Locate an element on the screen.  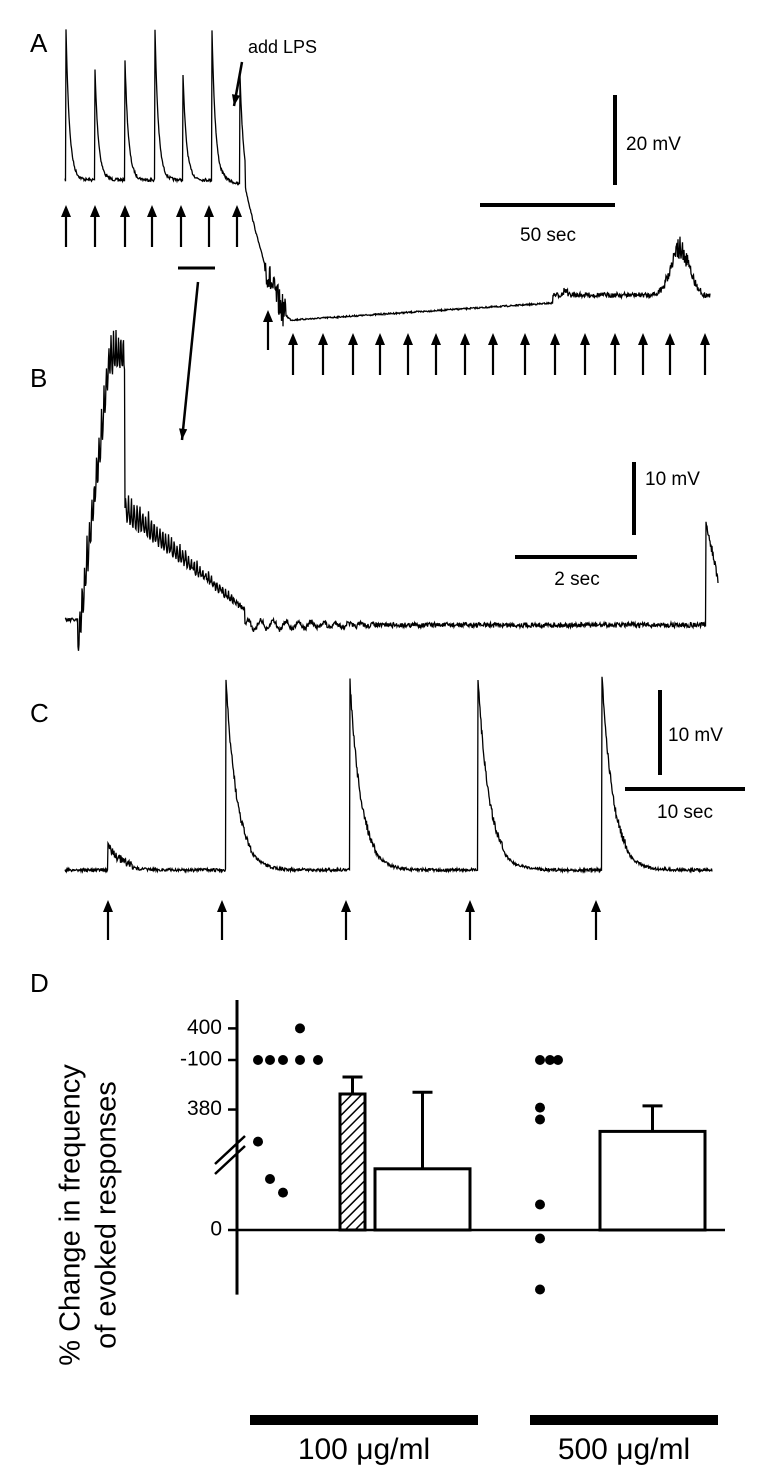
y-tick-label: 380 is located at coordinates (204, 1108).